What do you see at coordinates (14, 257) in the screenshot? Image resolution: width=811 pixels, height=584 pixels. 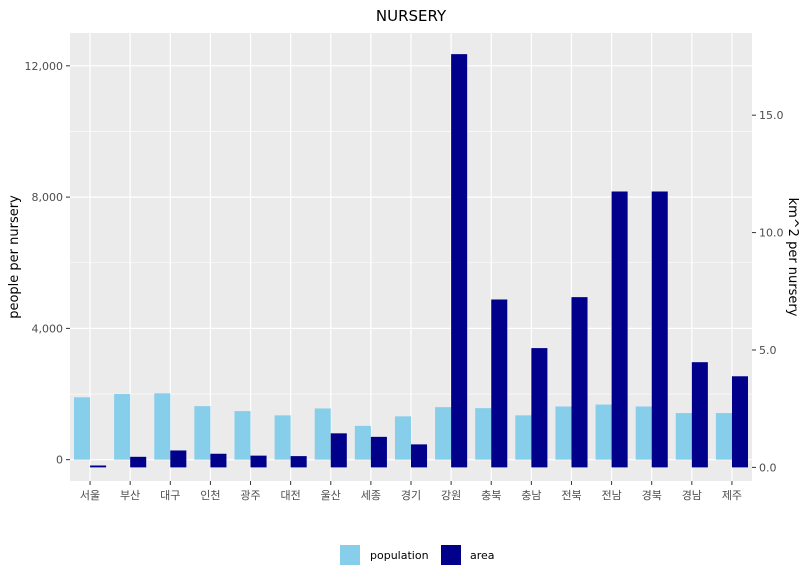 I see `y-axis-title-left: people per nursery` at bounding box center [14, 257].